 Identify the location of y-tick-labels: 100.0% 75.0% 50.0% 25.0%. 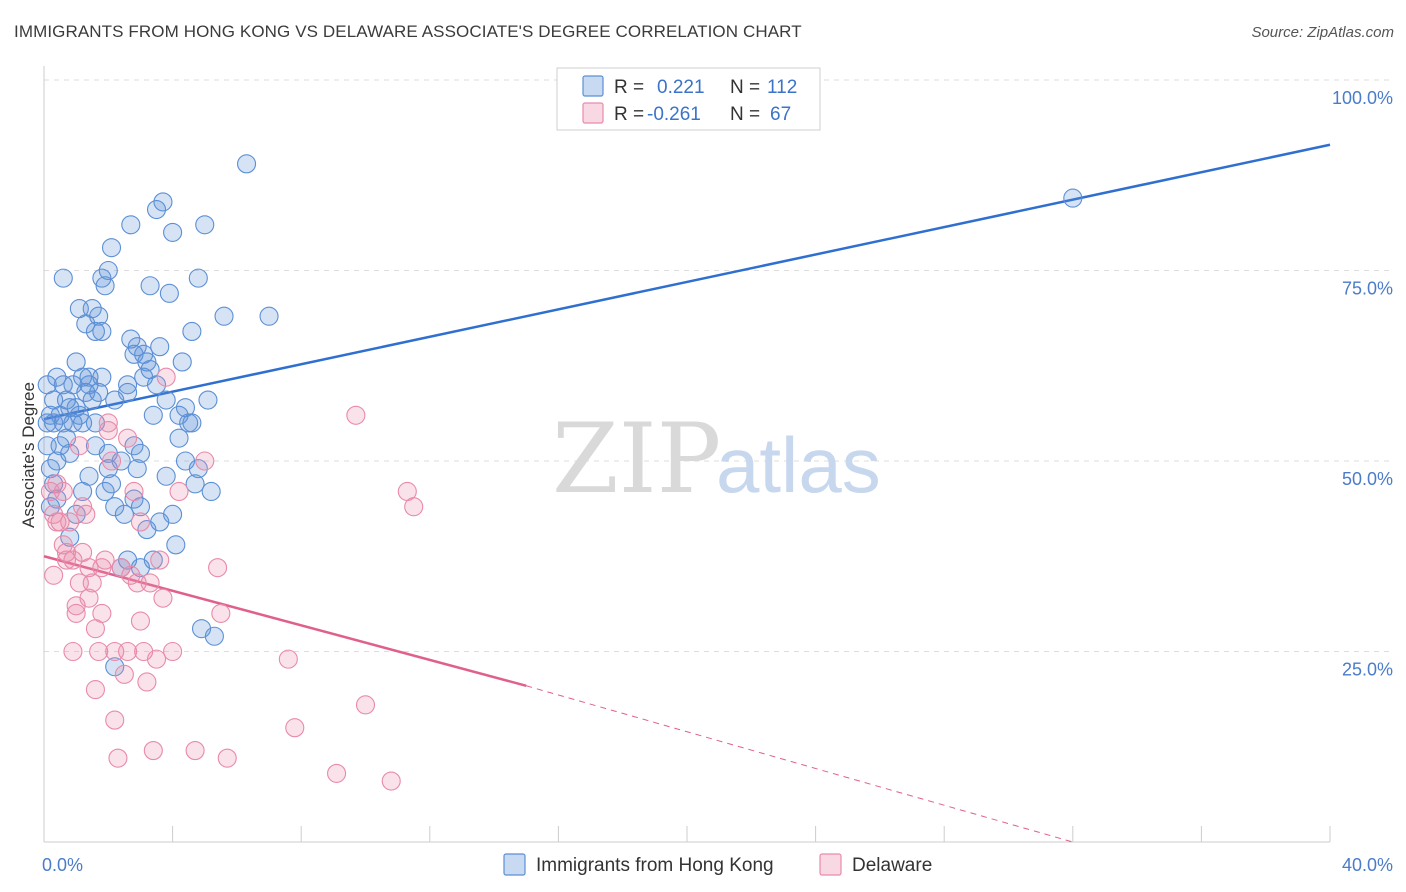
(1362, 384).